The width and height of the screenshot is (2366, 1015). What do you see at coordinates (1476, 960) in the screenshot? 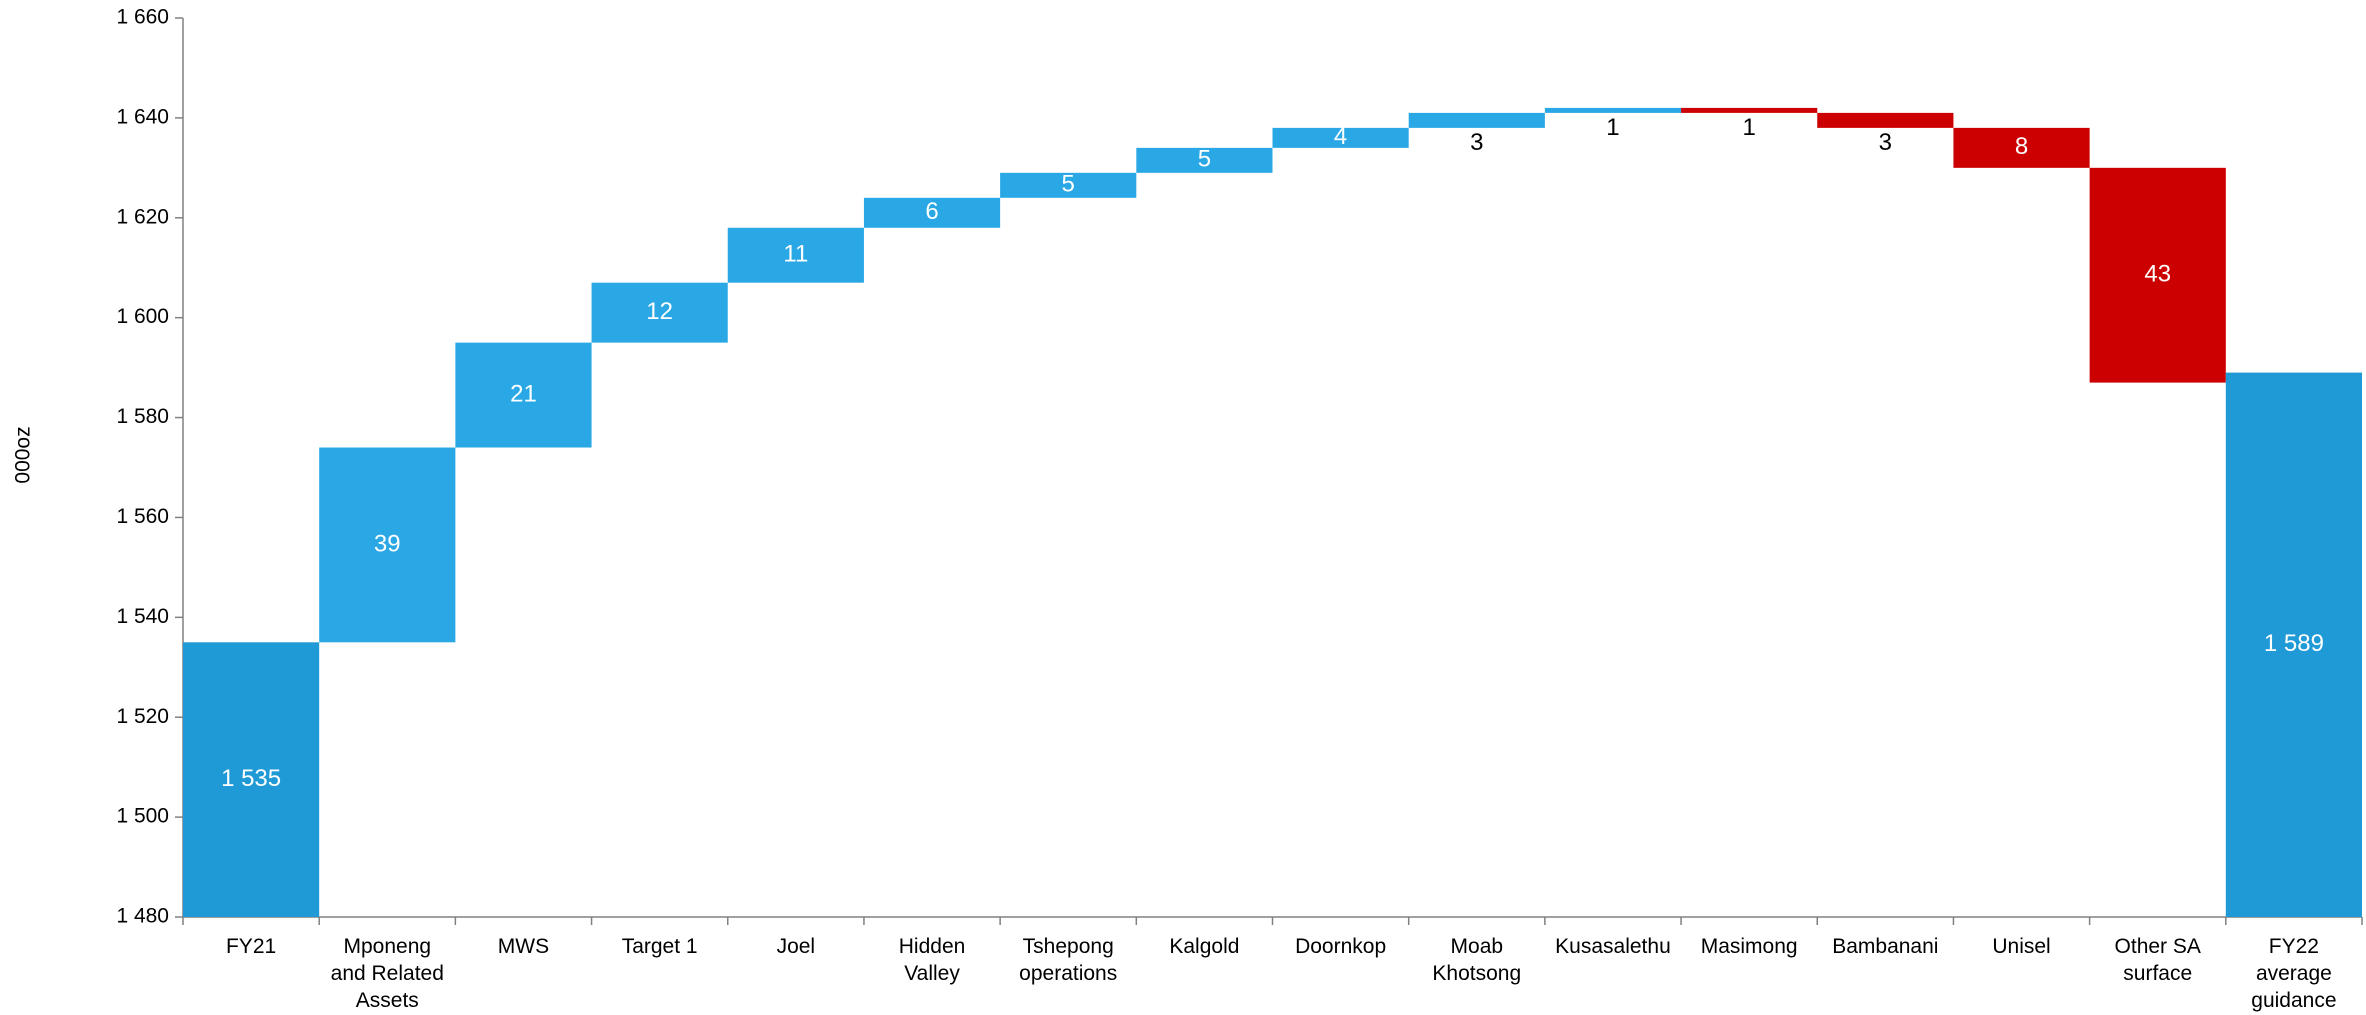
I see `x-tick-label: Moab Khotsong` at bounding box center [1476, 960].